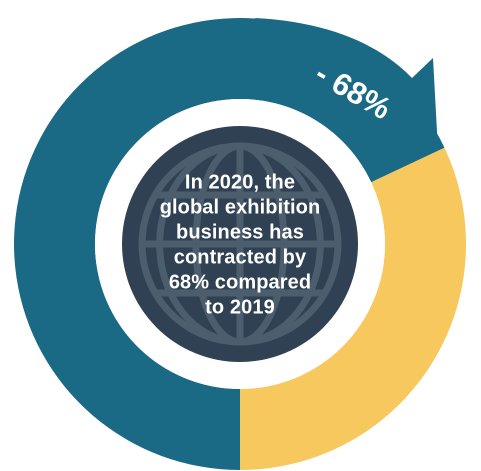 This screenshot has width=481, height=471. What do you see at coordinates (240, 233) in the screenshot?
I see `center-text-line-3: business has` at bounding box center [240, 233].